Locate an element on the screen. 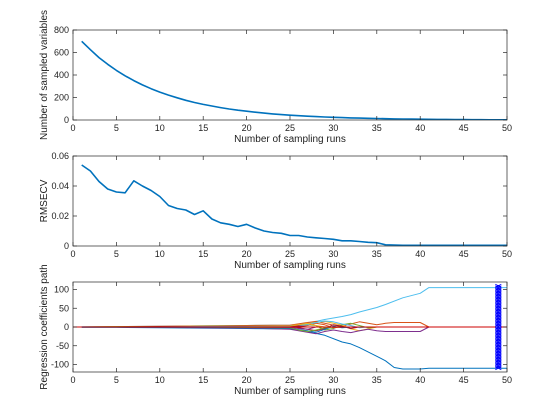 The width and height of the screenshot is (560, 420). y-axis-label: RMSECV is located at coordinates (44, 200).